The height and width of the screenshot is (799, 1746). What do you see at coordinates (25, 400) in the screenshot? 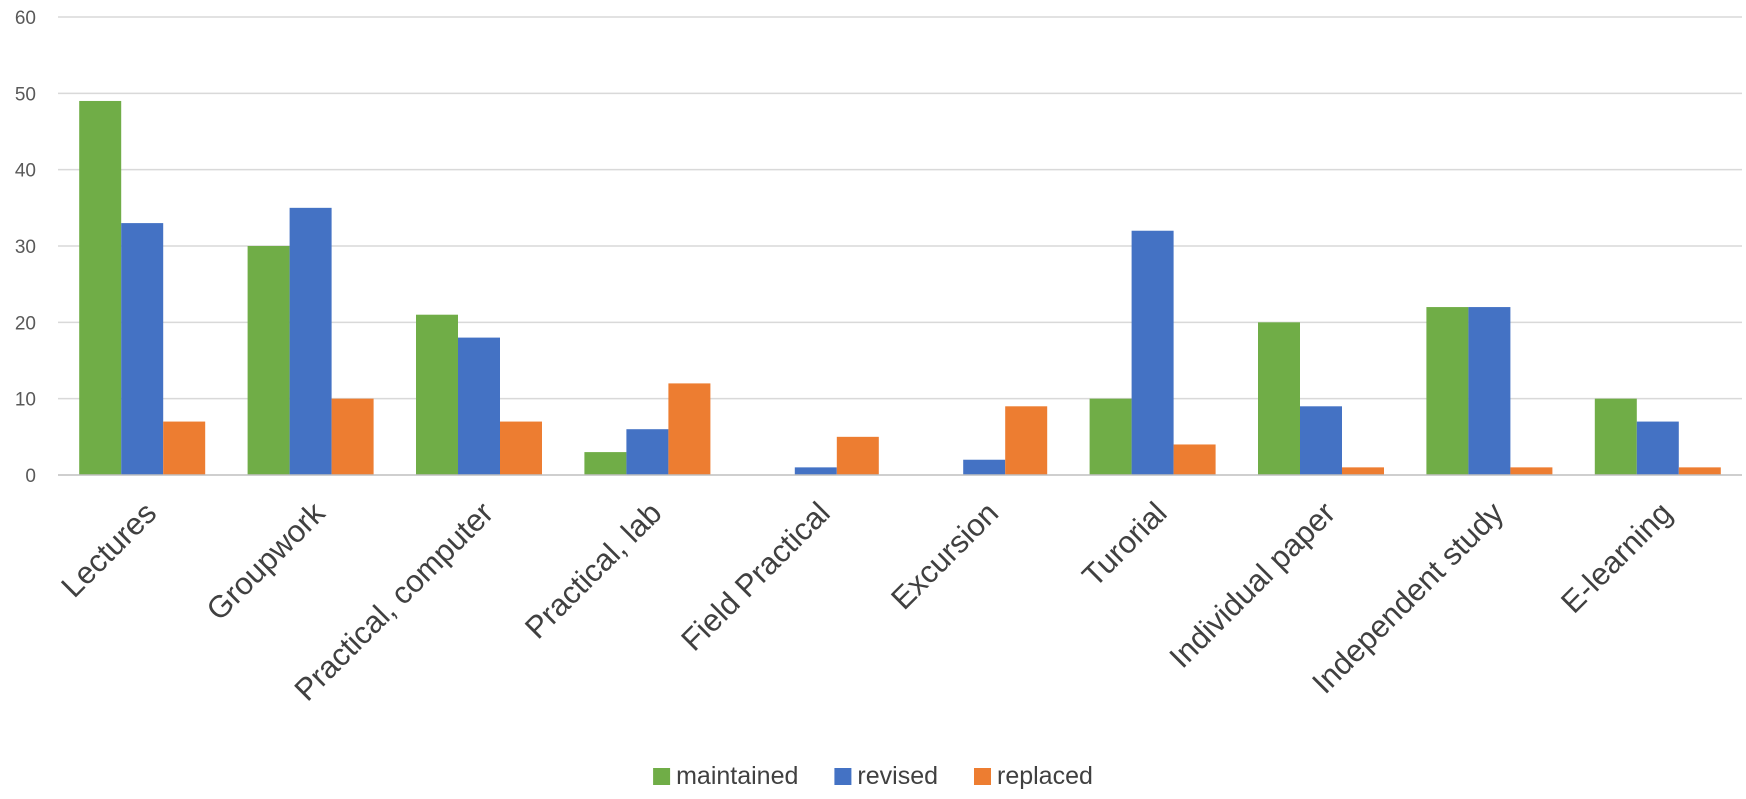
I see `y-tick-label: 10` at bounding box center [25, 400].